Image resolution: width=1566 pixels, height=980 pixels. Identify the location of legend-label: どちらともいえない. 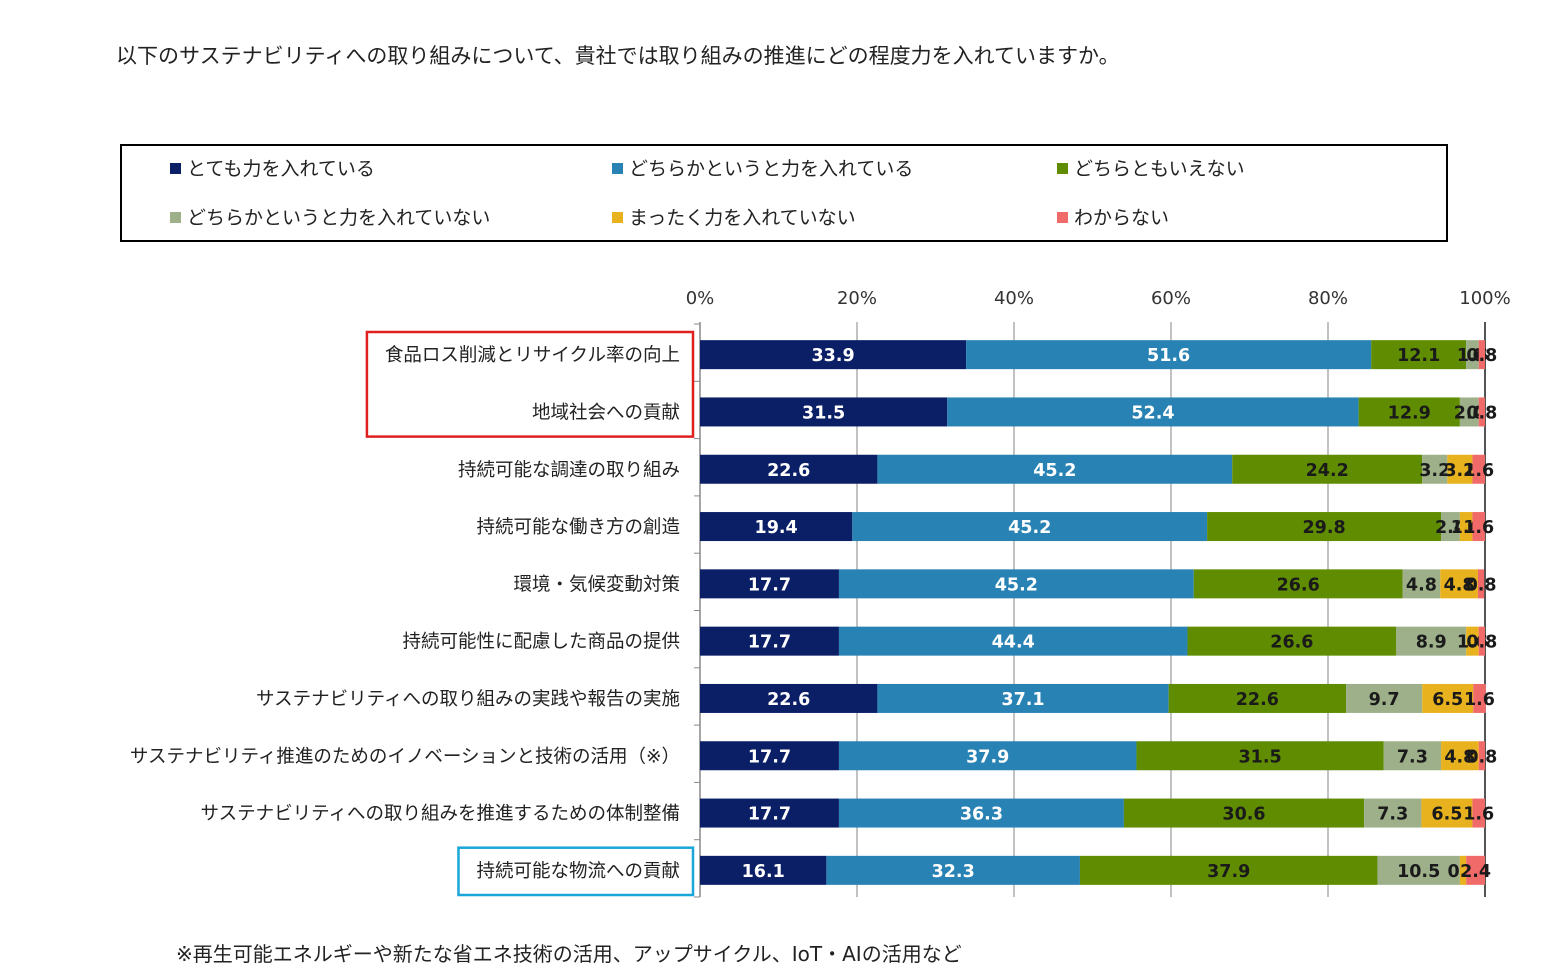
(1159, 169).